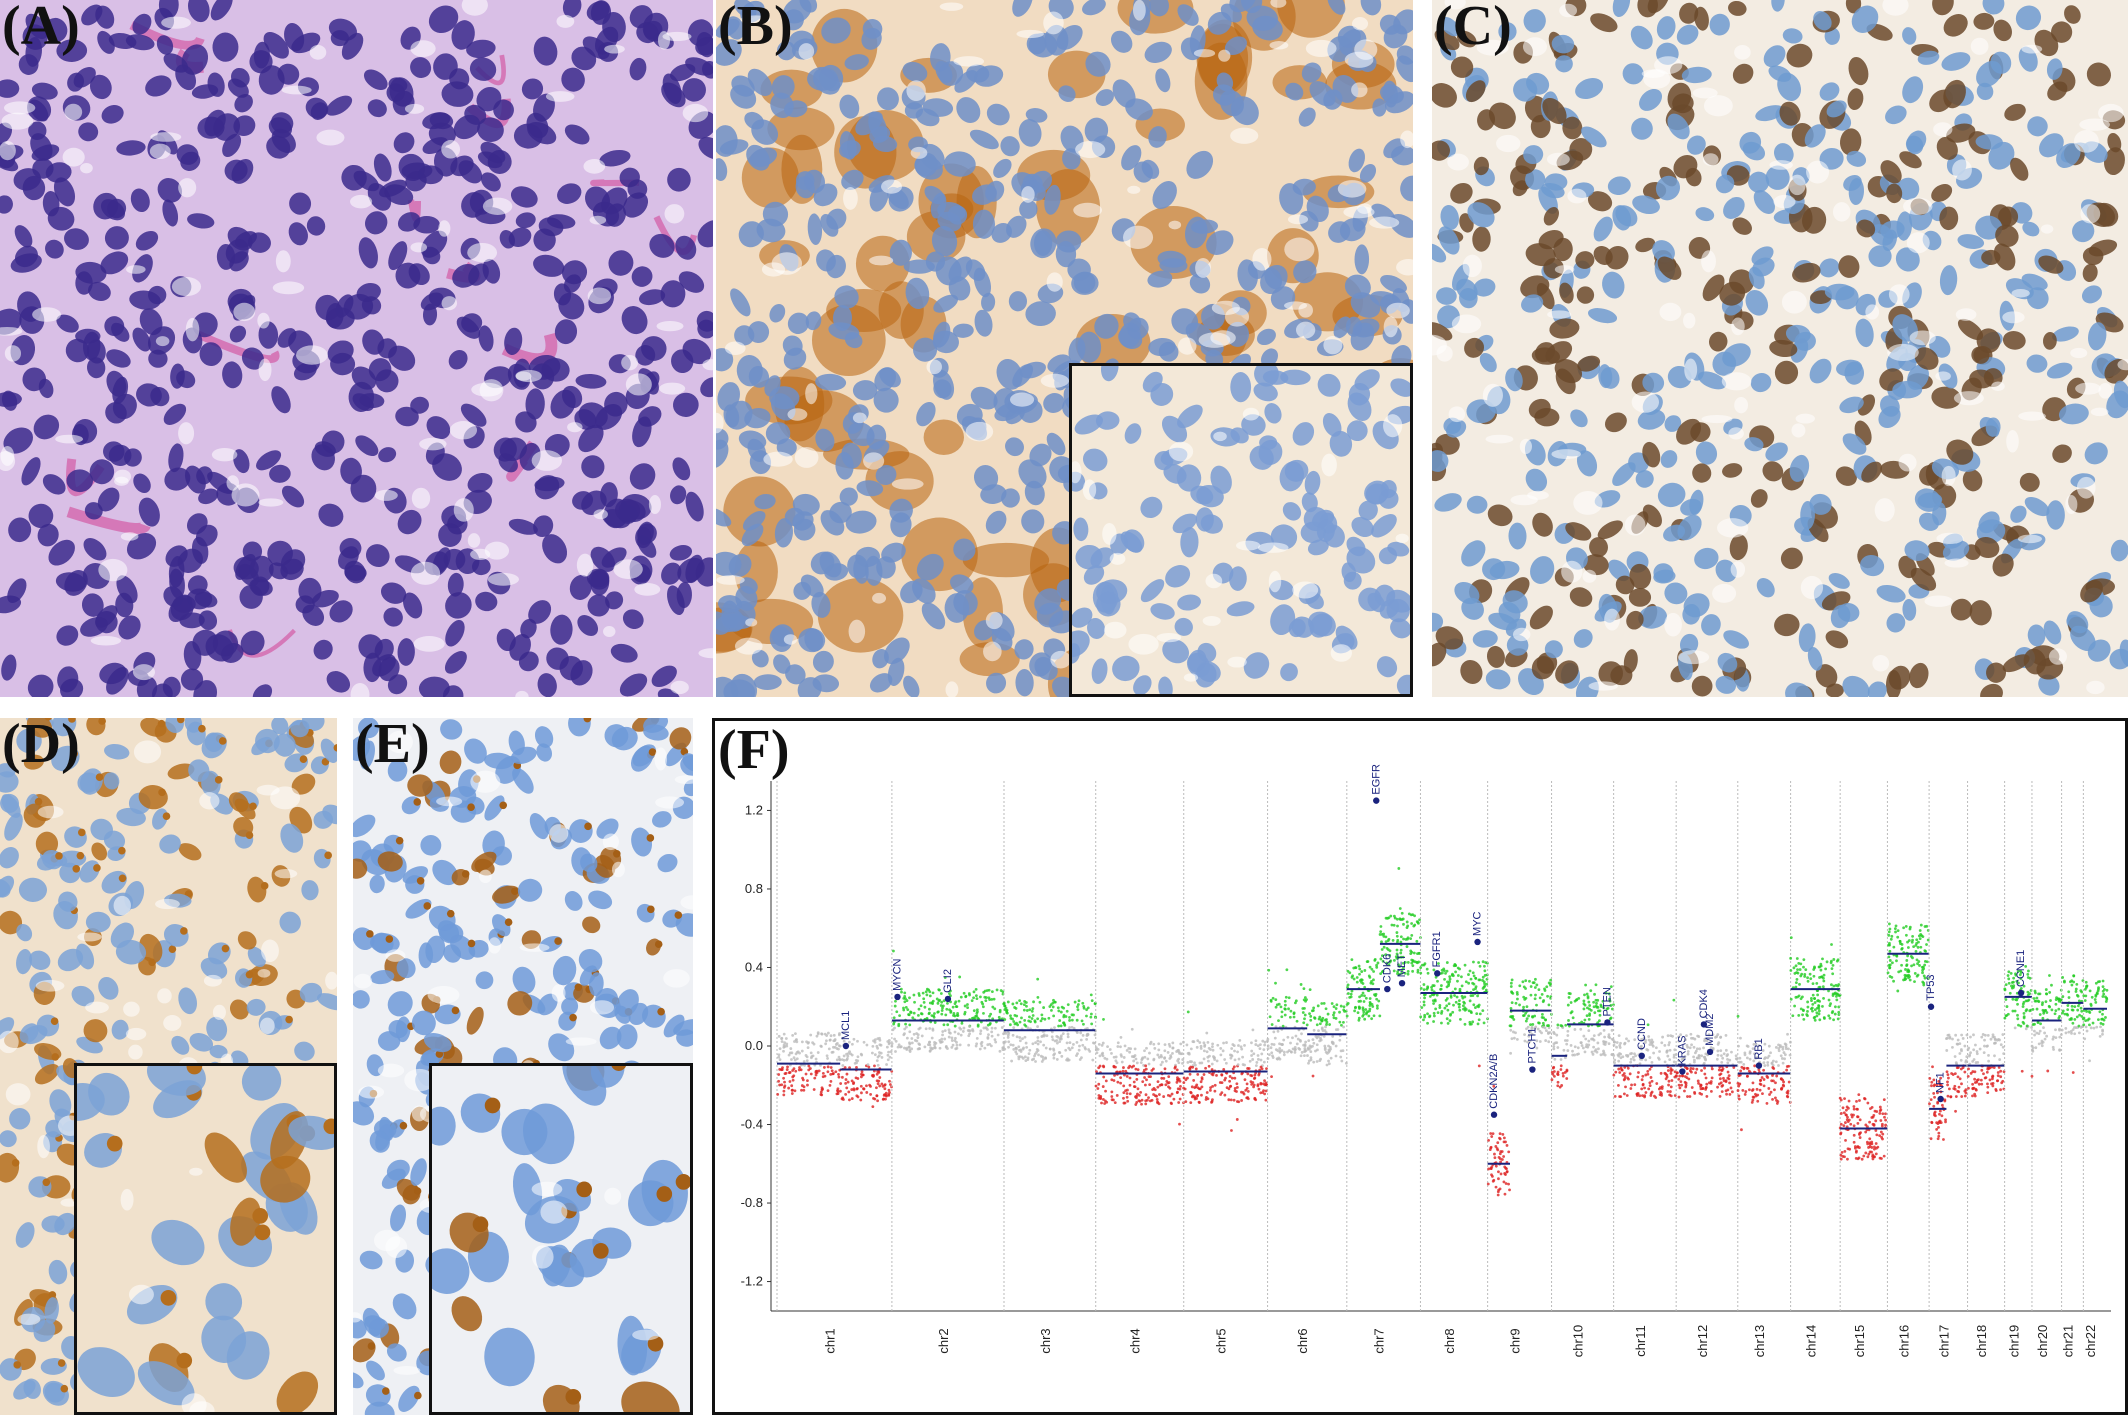  Describe the element at coordinates (1376, 779) in the screenshot. I see `gene-label: EGFR` at that location.